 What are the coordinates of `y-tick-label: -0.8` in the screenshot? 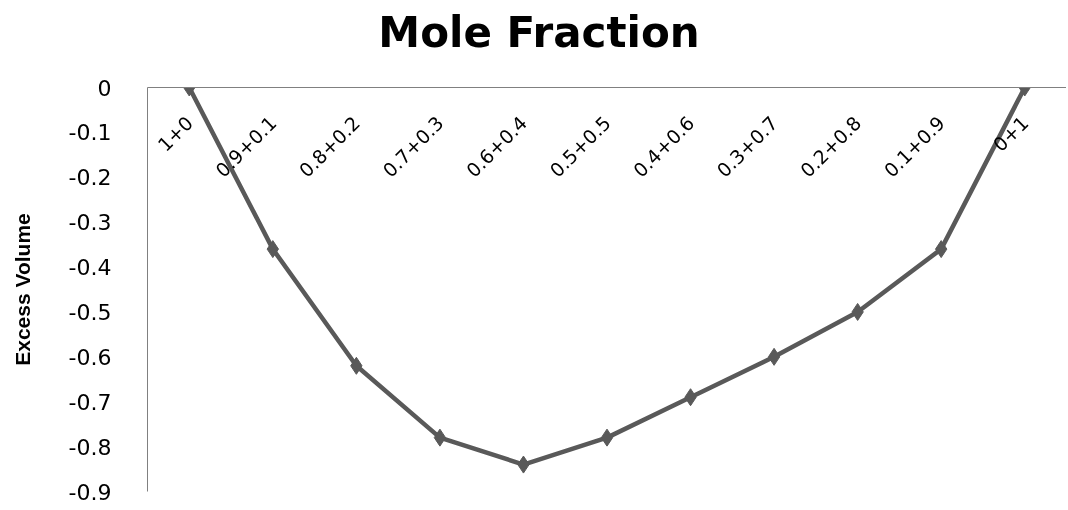 It's located at (90, 447).